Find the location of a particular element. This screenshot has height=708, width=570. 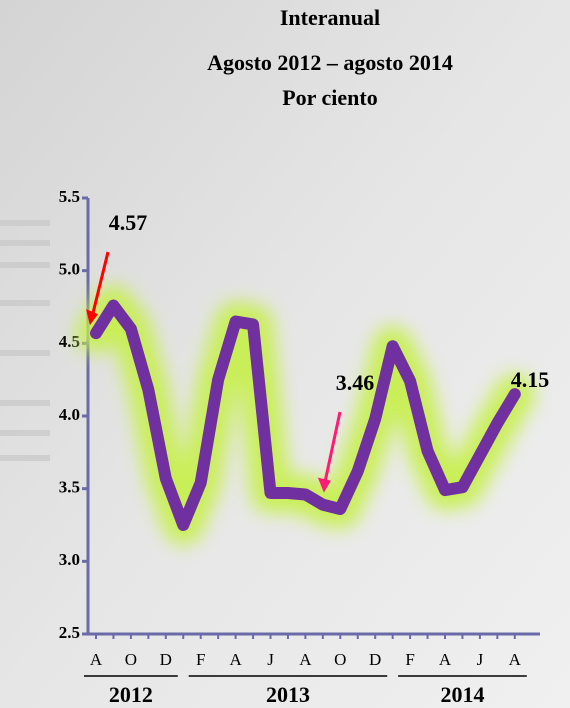

y-tick-label: 2.5 is located at coordinates (69, 632).